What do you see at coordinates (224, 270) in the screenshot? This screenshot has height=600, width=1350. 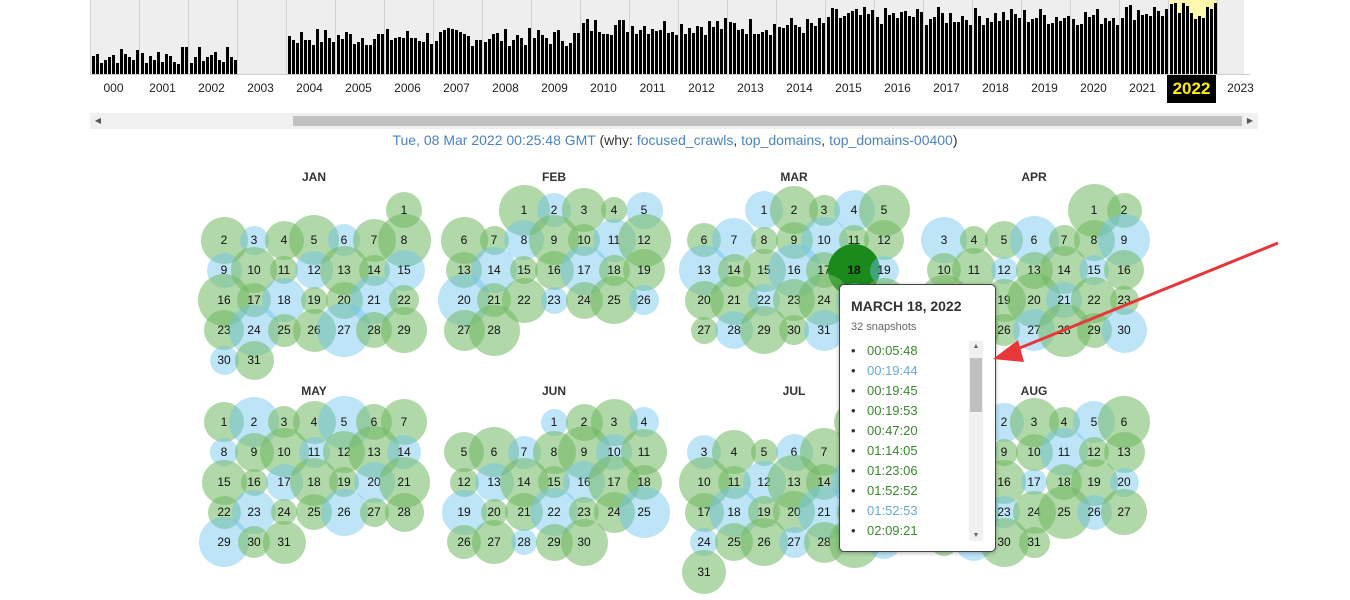 I see `day-jan-9: 9` at bounding box center [224, 270].